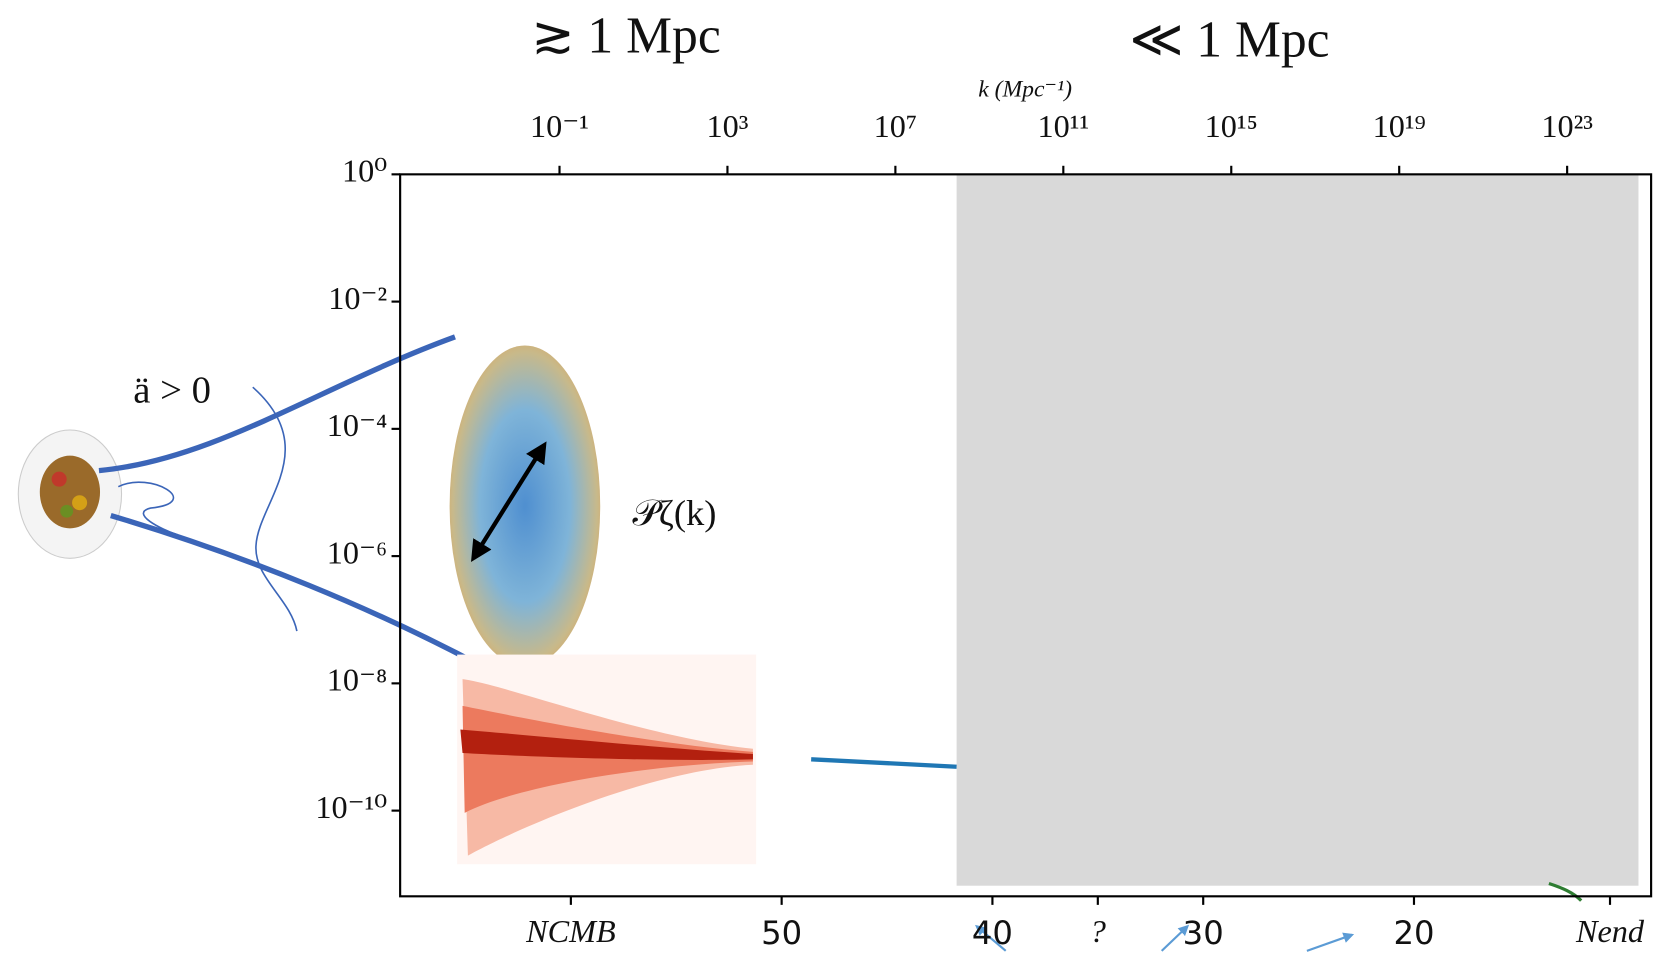  Describe the element at coordinates (70, 492) in the screenshot. I see `seeds` at that location.